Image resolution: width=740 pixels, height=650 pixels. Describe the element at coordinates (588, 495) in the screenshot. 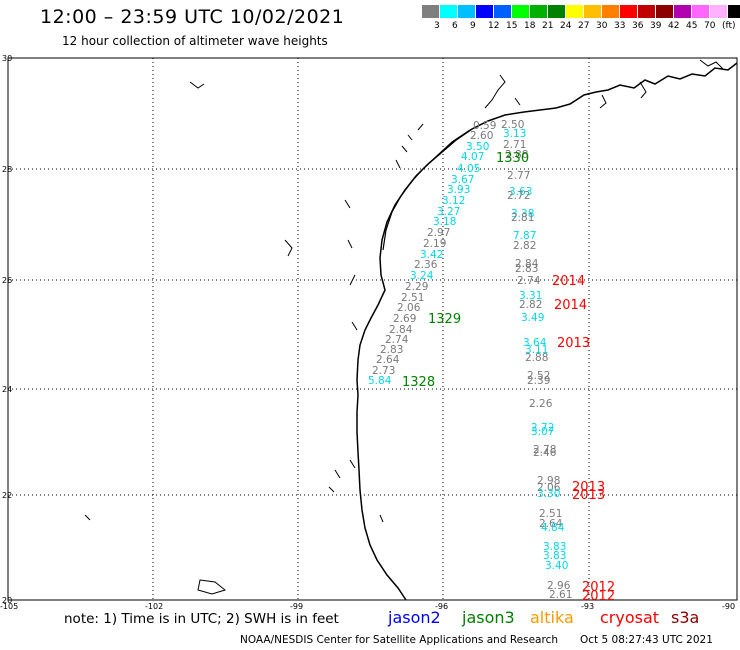

I see `pass-number: 2013` at that location.